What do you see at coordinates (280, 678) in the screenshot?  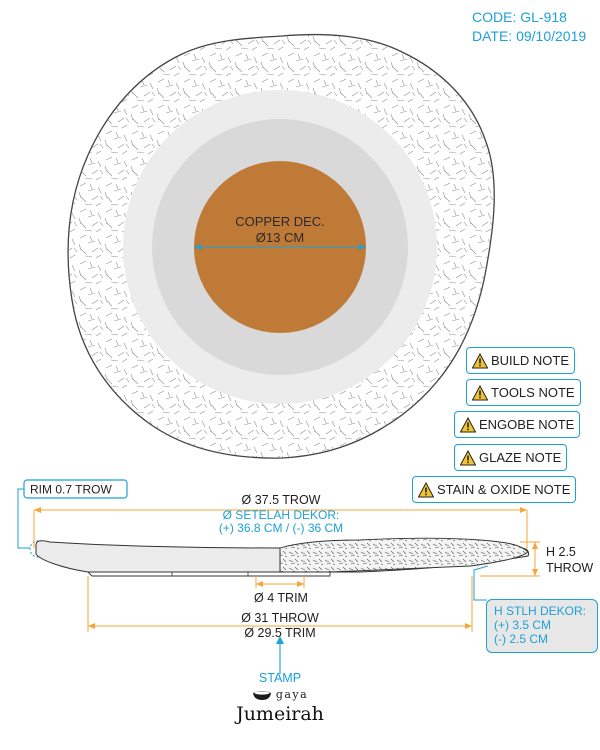 I see `stamp-label: STAMP` at bounding box center [280, 678].